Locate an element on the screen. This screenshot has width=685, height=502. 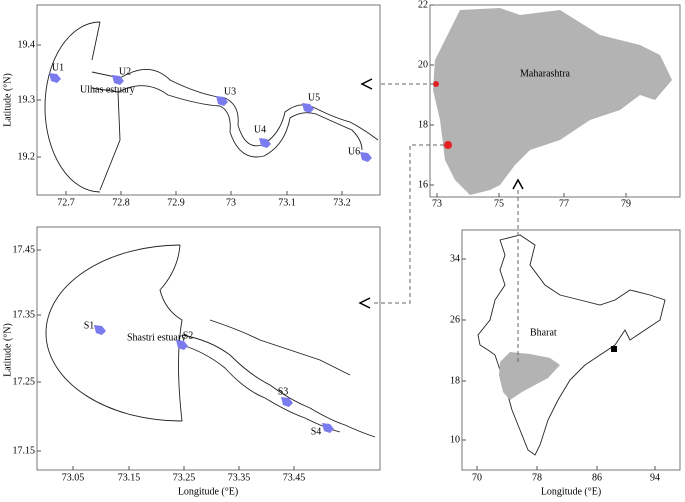
y-tick-label: 19.3 is located at coordinates (27, 99).